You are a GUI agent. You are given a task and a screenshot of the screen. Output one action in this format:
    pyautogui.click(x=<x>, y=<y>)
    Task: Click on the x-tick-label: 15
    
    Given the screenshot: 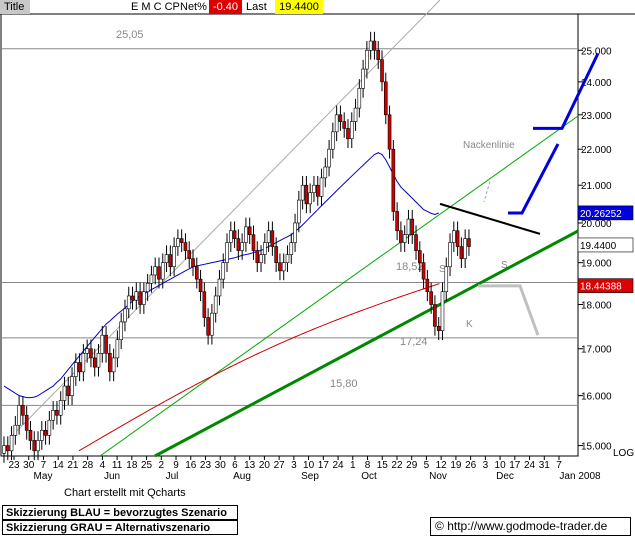 What is the action you would take?
    pyautogui.click(x=383, y=465)
    